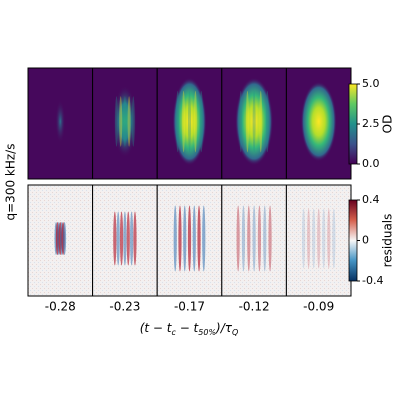 Image resolution: width=400 pixels, height=404 pixels. I want to click on x-label-part: − t, so click(188, 328).